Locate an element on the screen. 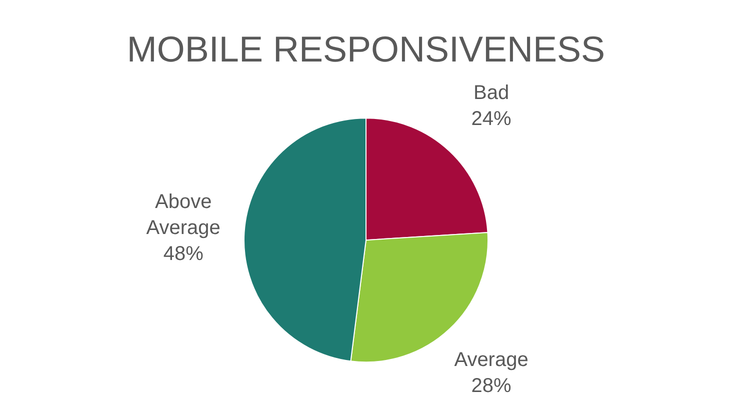 This screenshot has height=419, width=732. slice-label: Bad is located at coordinates (491, 93).